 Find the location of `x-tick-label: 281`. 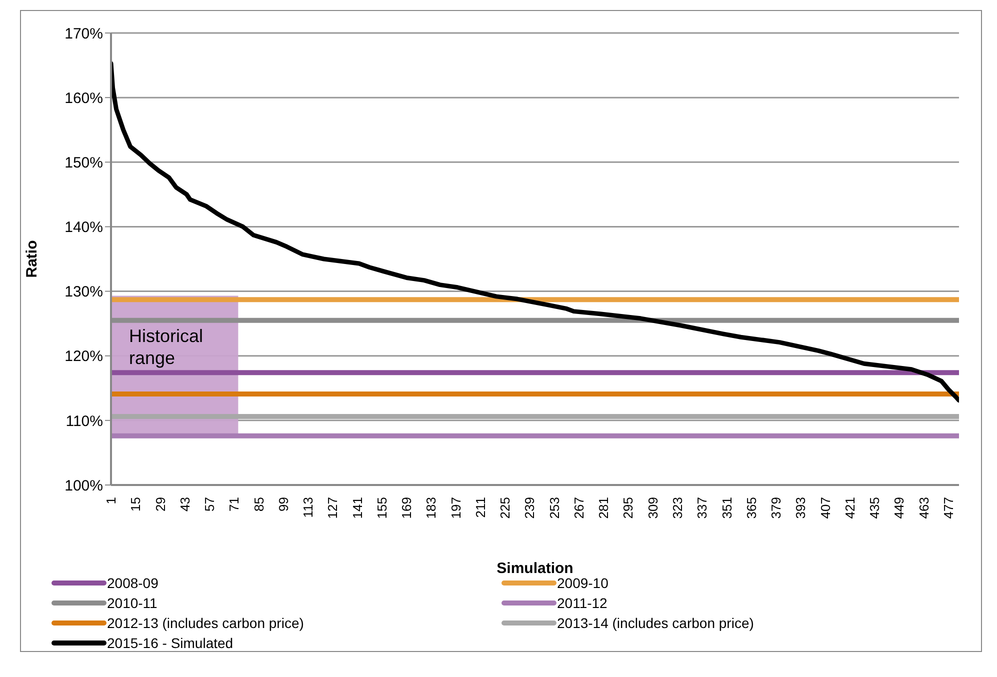

x-tick-label: 281 is located at coordinates (604, 508).